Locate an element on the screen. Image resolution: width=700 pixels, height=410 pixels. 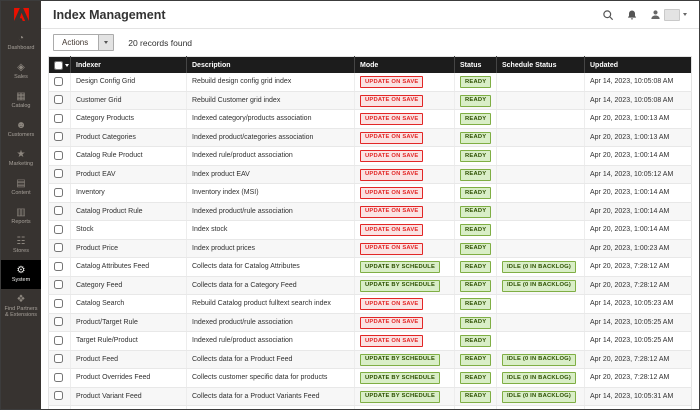
sidebar-item-content: ▤ Content is located at coordinates (21, 187).